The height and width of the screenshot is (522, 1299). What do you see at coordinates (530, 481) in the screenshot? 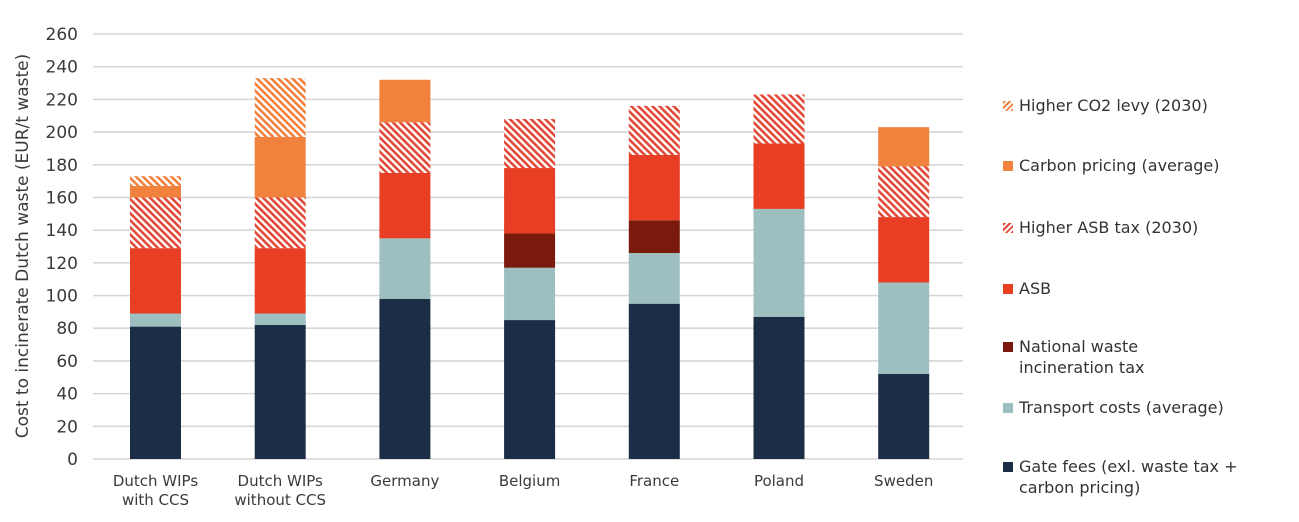
I see `x-tick-label: Belgium` at bounding box center [530, 481].